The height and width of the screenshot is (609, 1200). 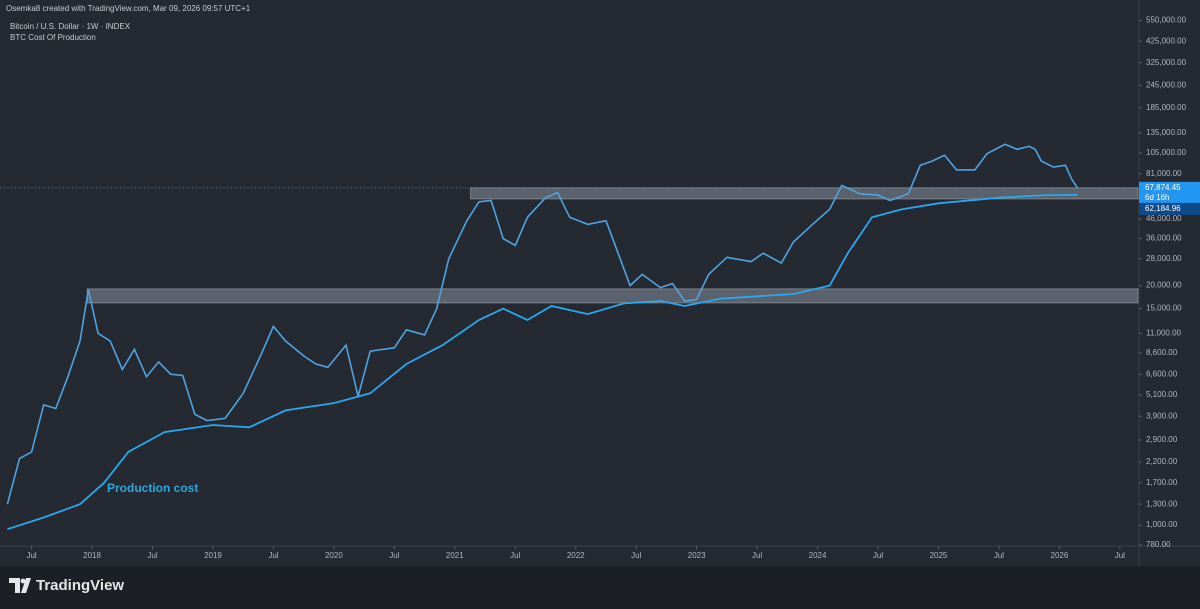 What do you see at coordinates (1166, 152) in the screenshot?
I see `y-tick-label: 105,000.00` at bounding box center [1166, 152].